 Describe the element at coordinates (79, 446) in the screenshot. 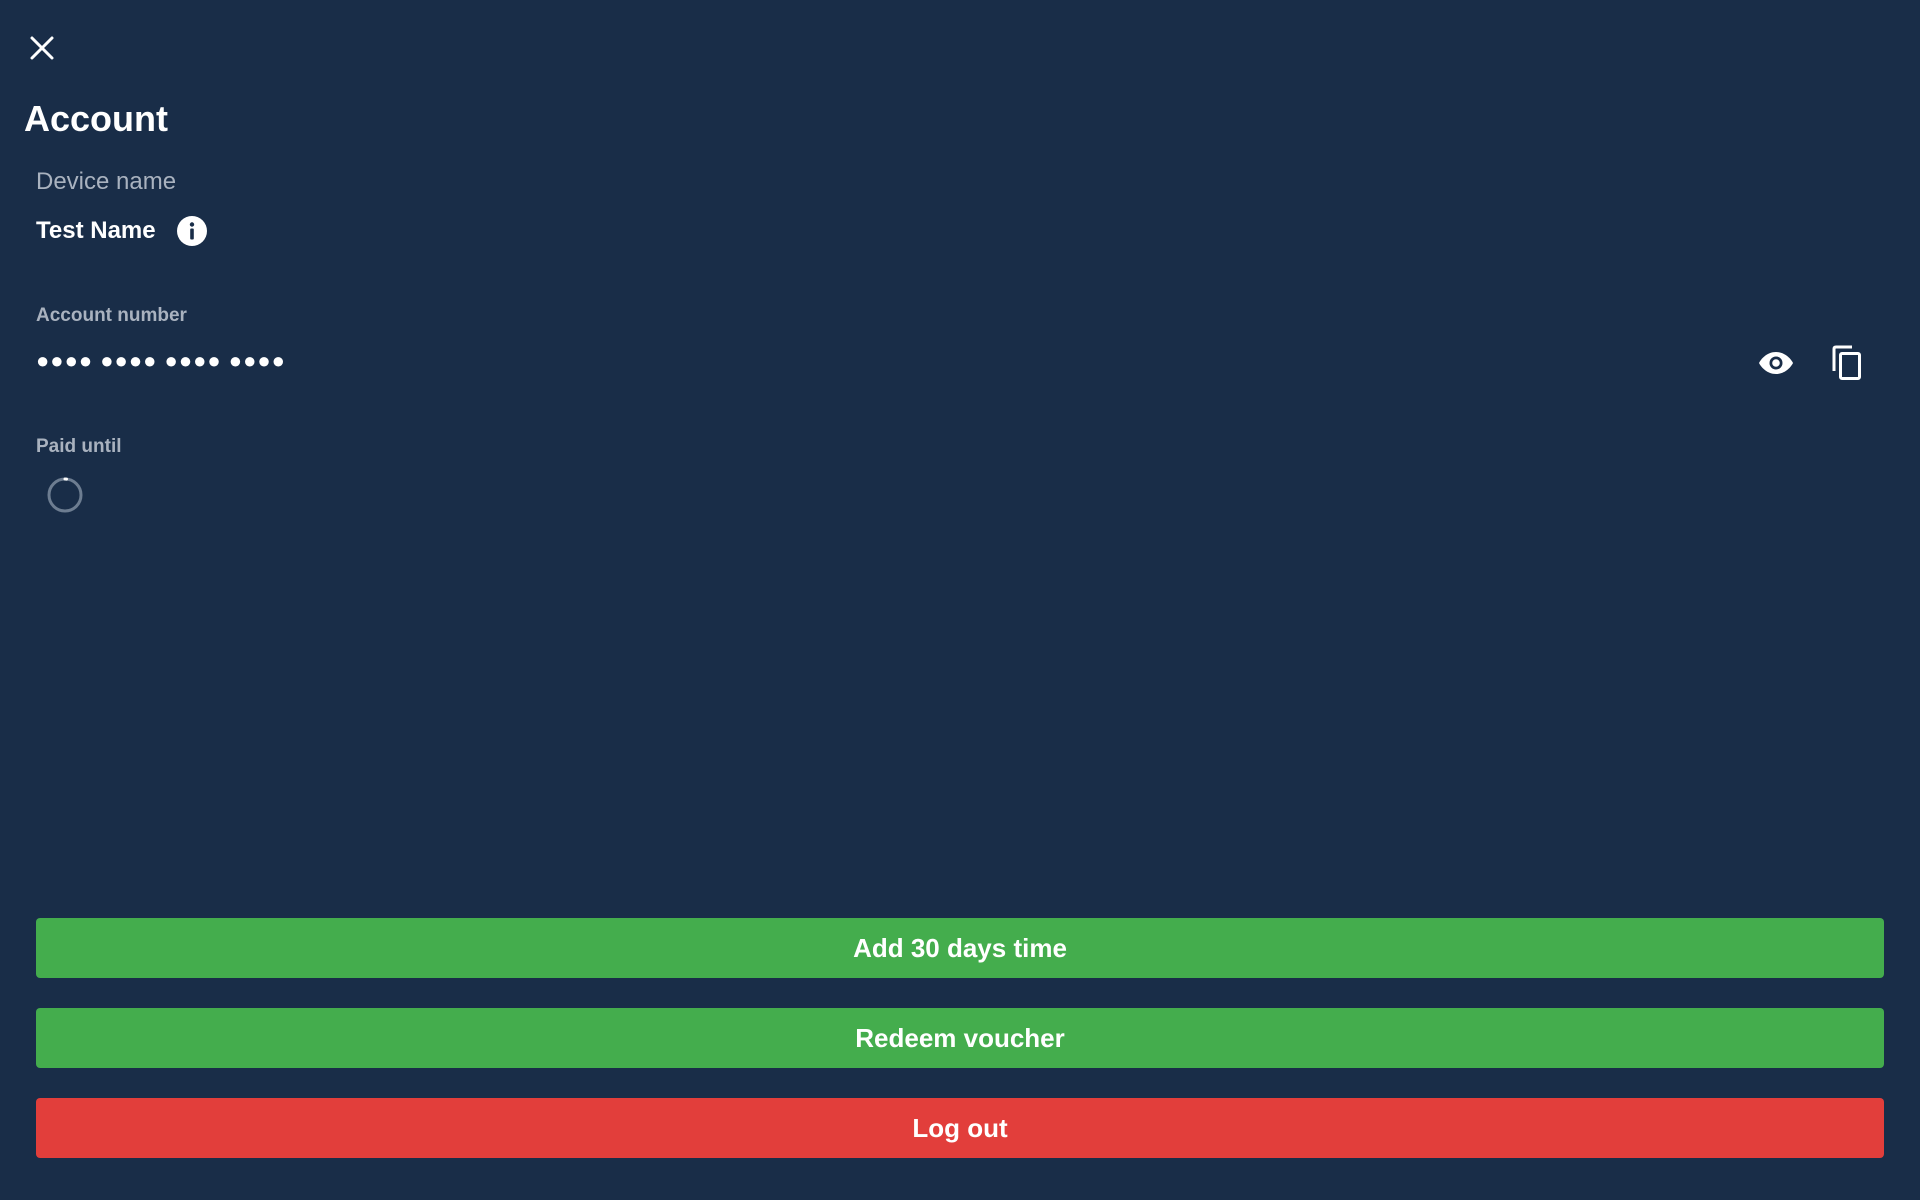

I see `paid-until-label: Paid until` at that location.